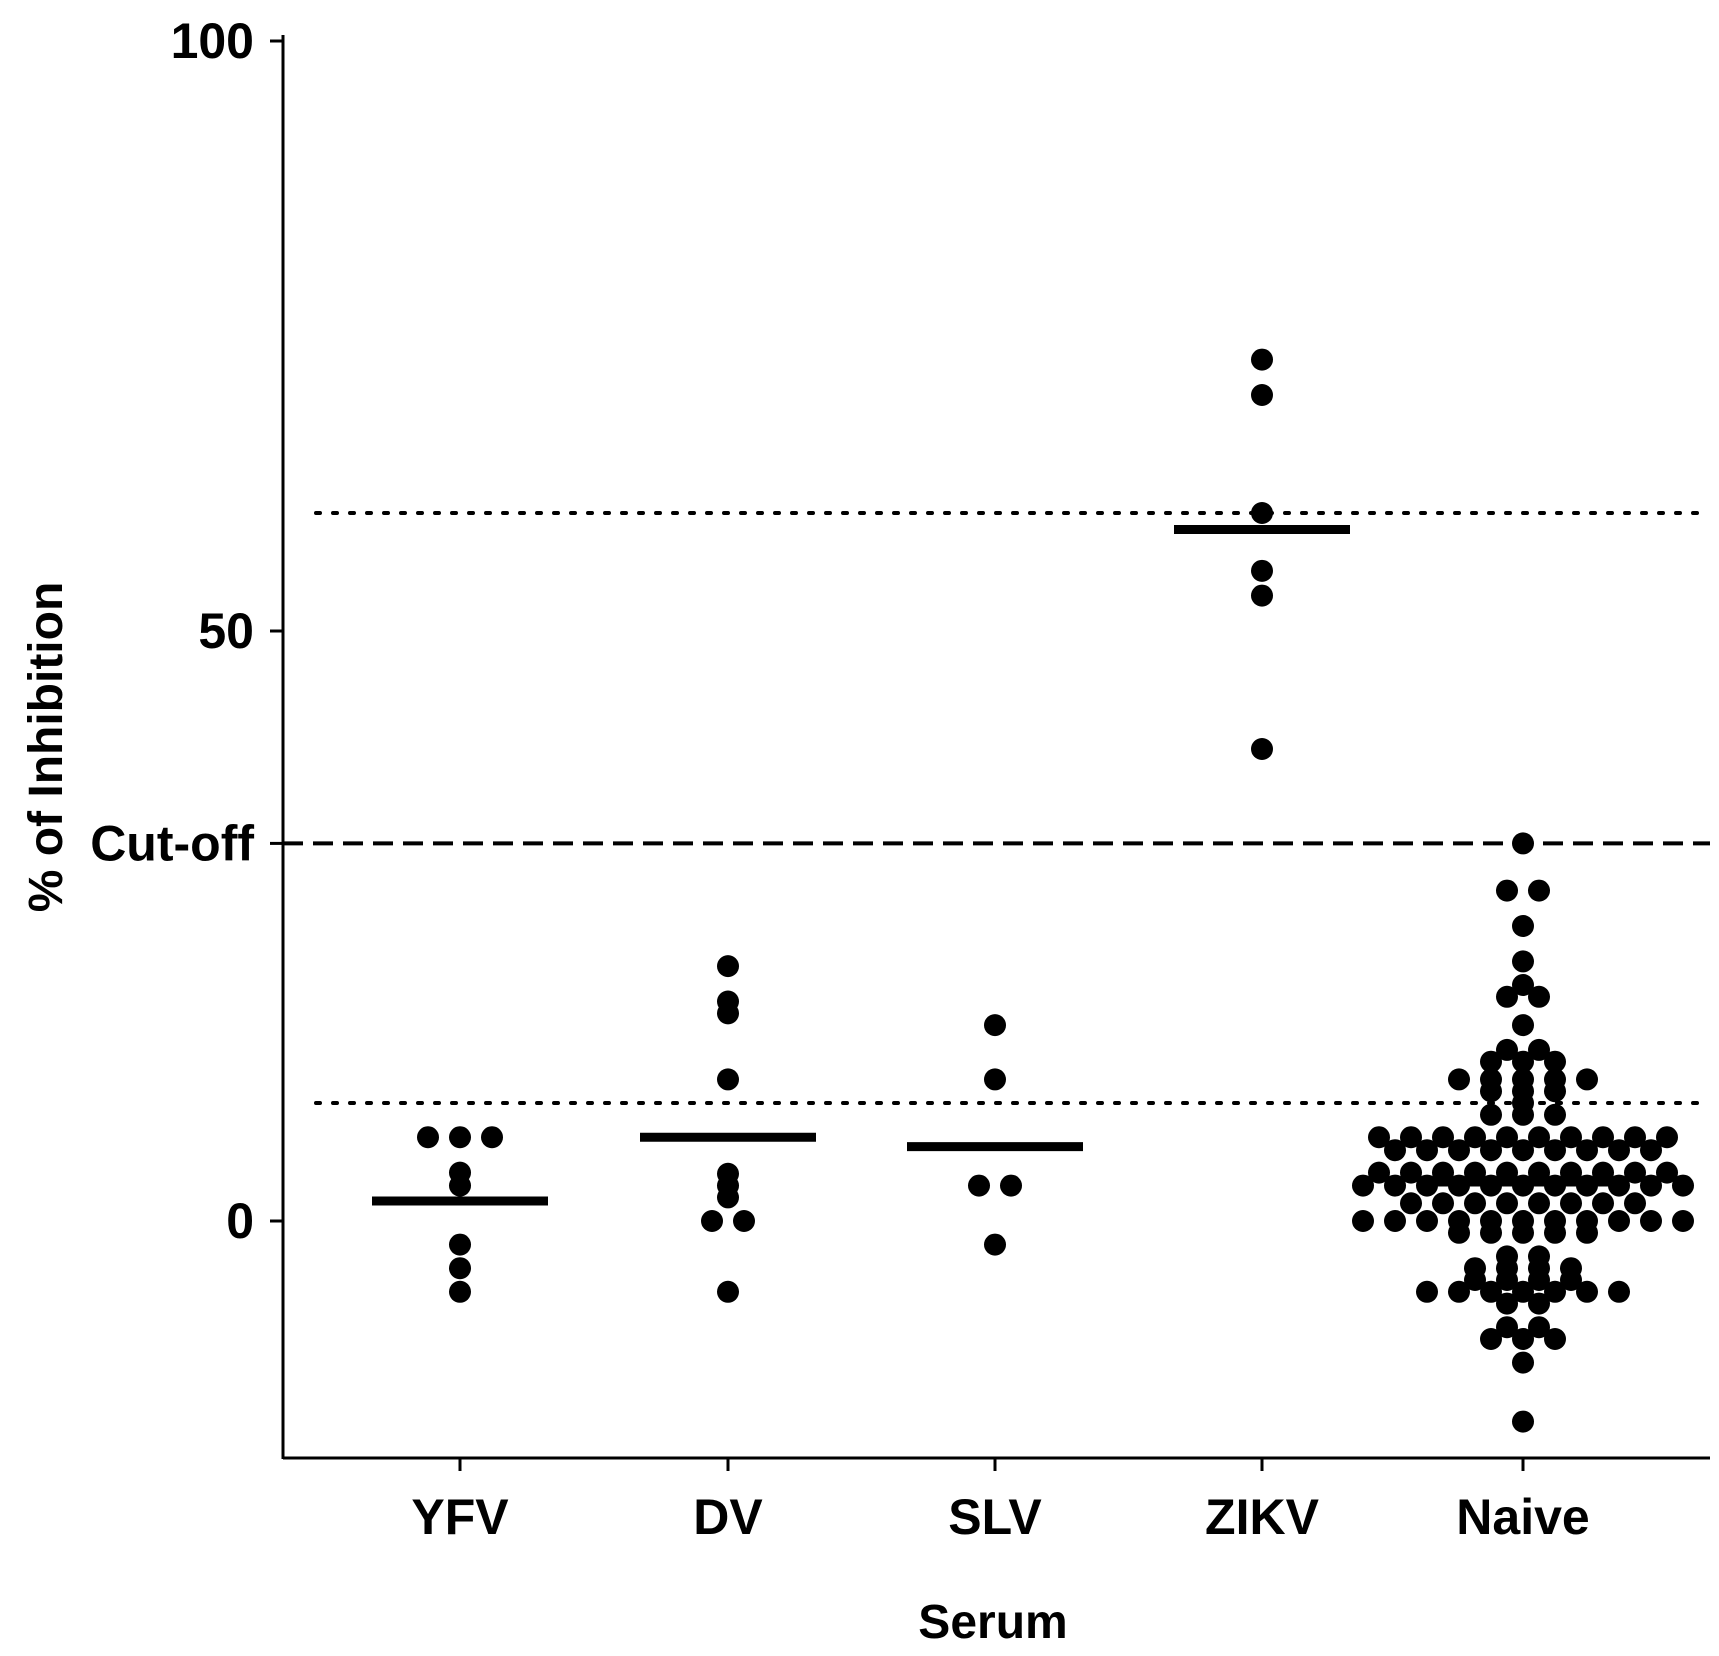 This screenshot has width=1719, height=1656. I want to click on x-axis-title: Serum, so click(992, 1622).